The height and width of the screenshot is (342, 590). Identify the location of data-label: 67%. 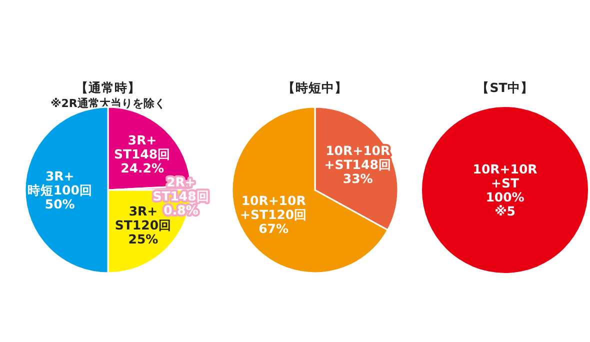
(273, 228).